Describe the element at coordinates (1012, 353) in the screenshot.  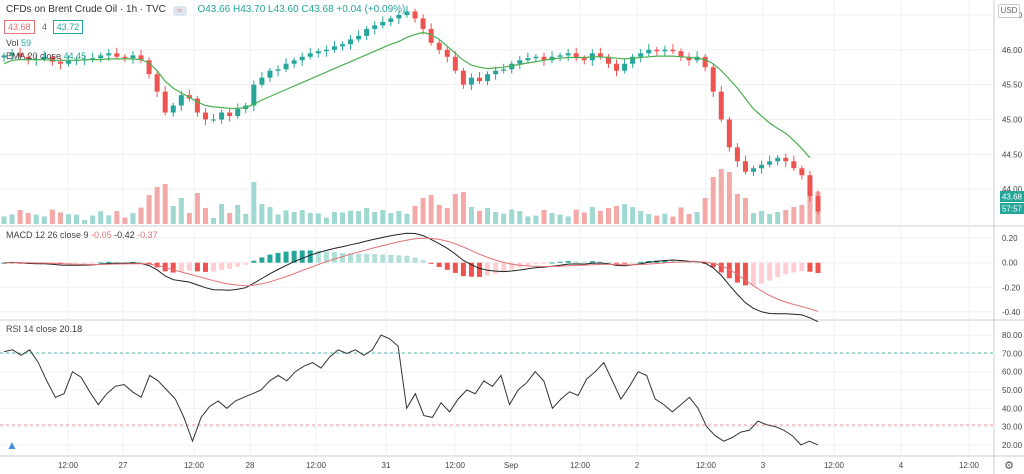
I see `rsi-tick-label: 70.00` at that location.